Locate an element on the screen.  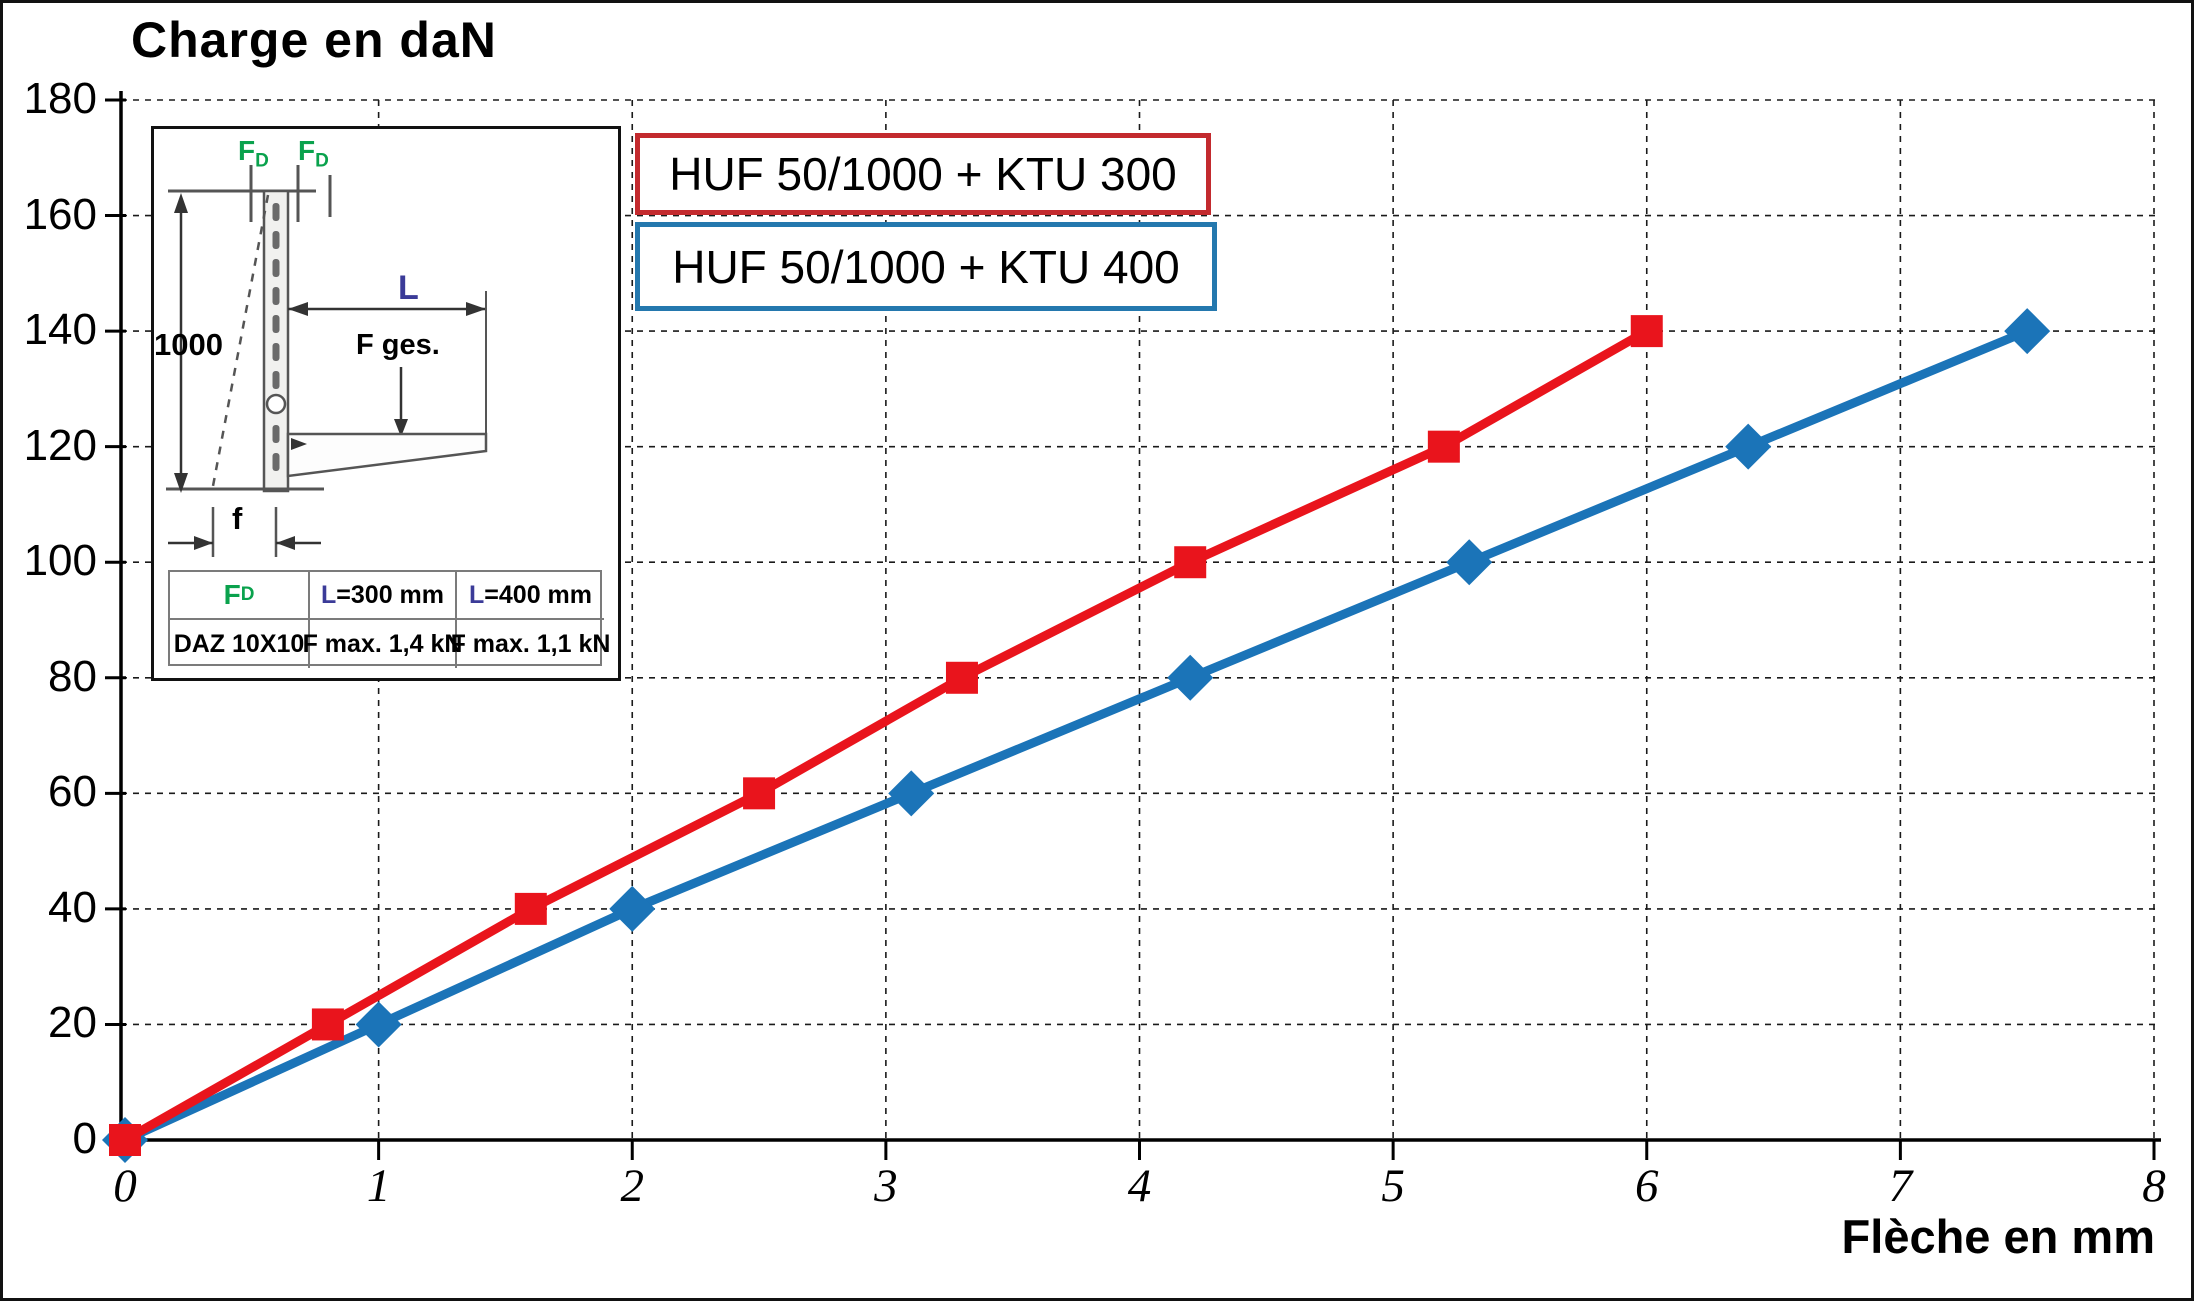
x-tick-label: 0 is located at coordinates (125, 1186).